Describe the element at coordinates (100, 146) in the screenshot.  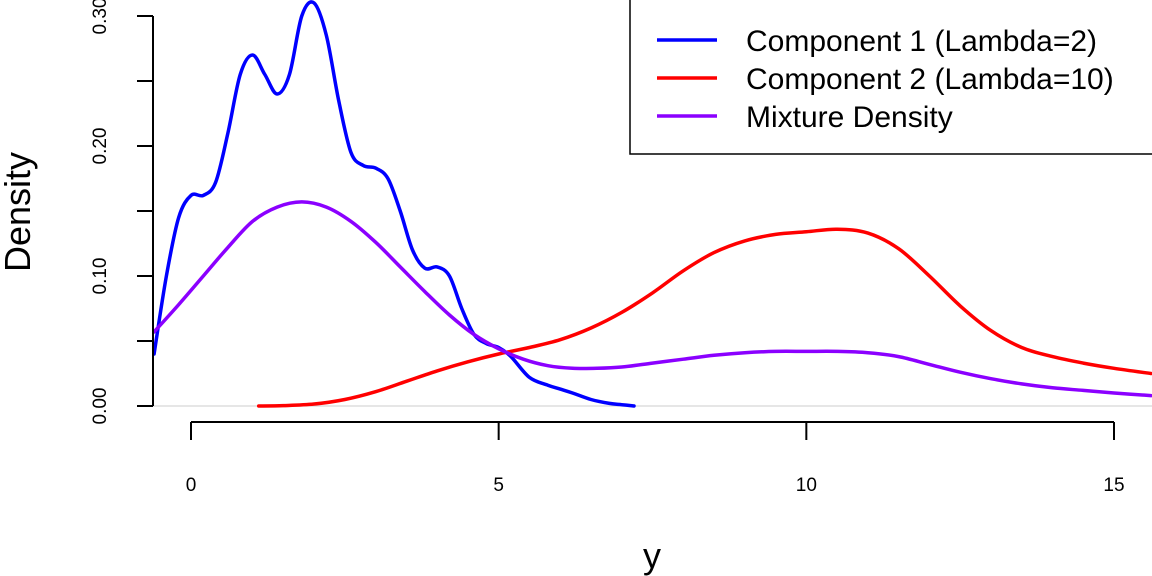
I see `y-tick-label: 0.20` at that location.